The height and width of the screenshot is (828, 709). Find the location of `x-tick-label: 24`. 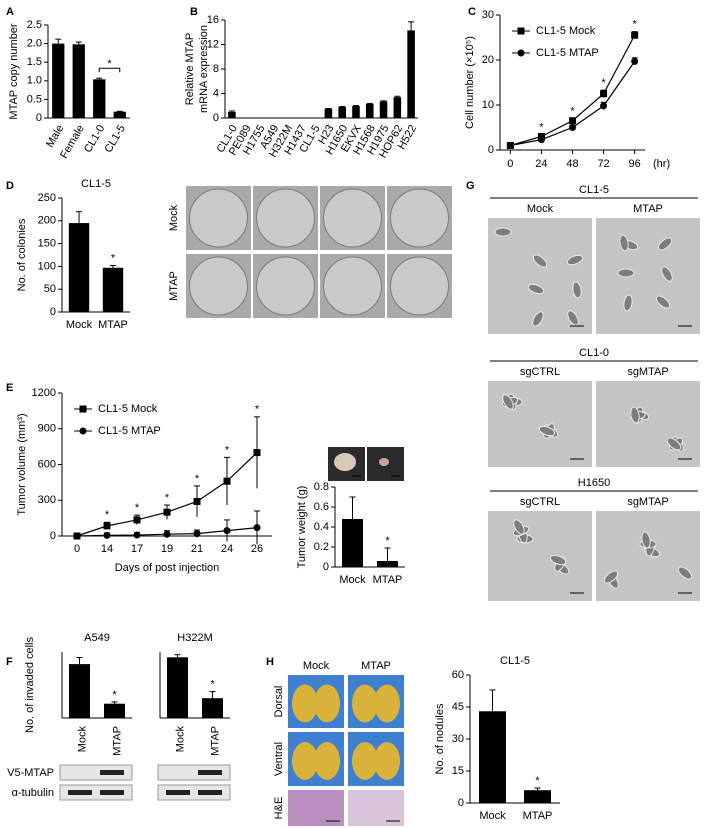

x-tick-label: 24 is located at coordinates (227, 549).